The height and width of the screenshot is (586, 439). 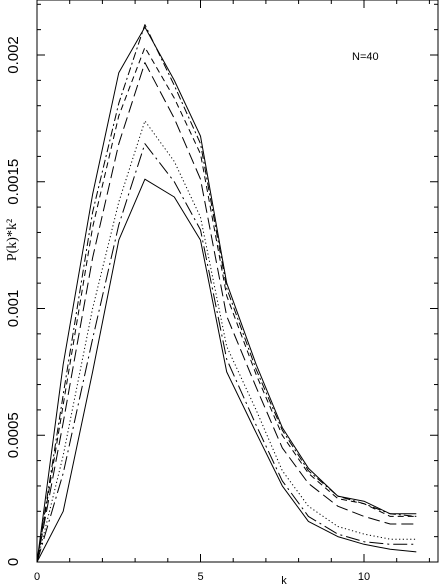 What do you see at coordinates (13, 309) in the screenshot?
I see `y-tick-label: 0.001` at bounding box center [13, 309].